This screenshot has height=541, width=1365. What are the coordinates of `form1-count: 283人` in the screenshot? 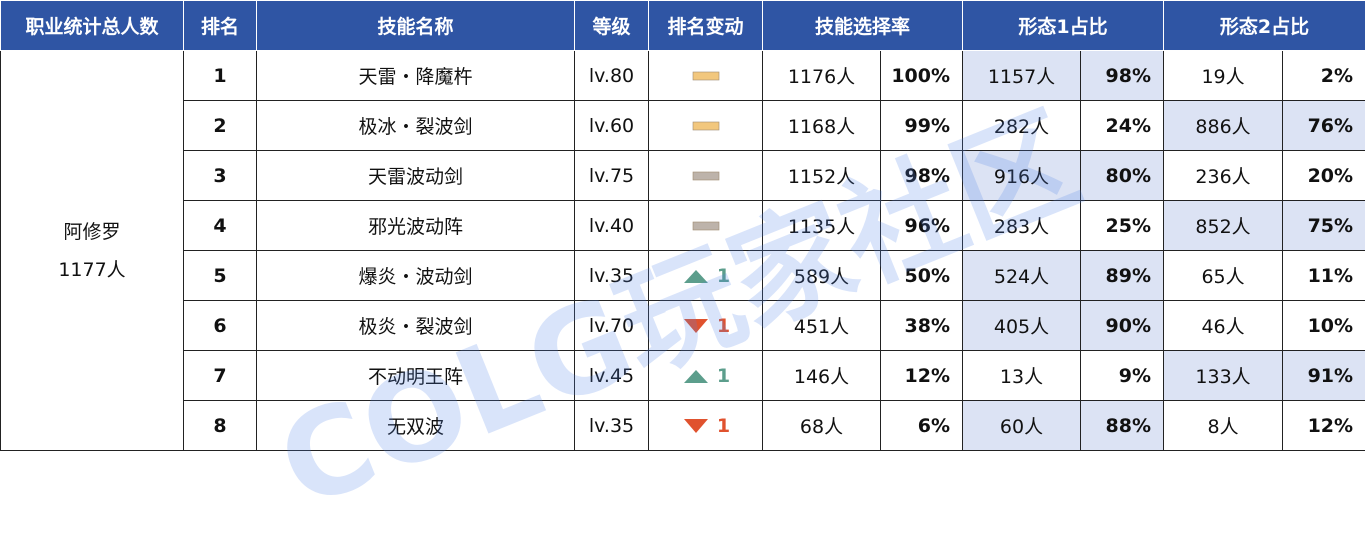 It's located at (1022, 226).